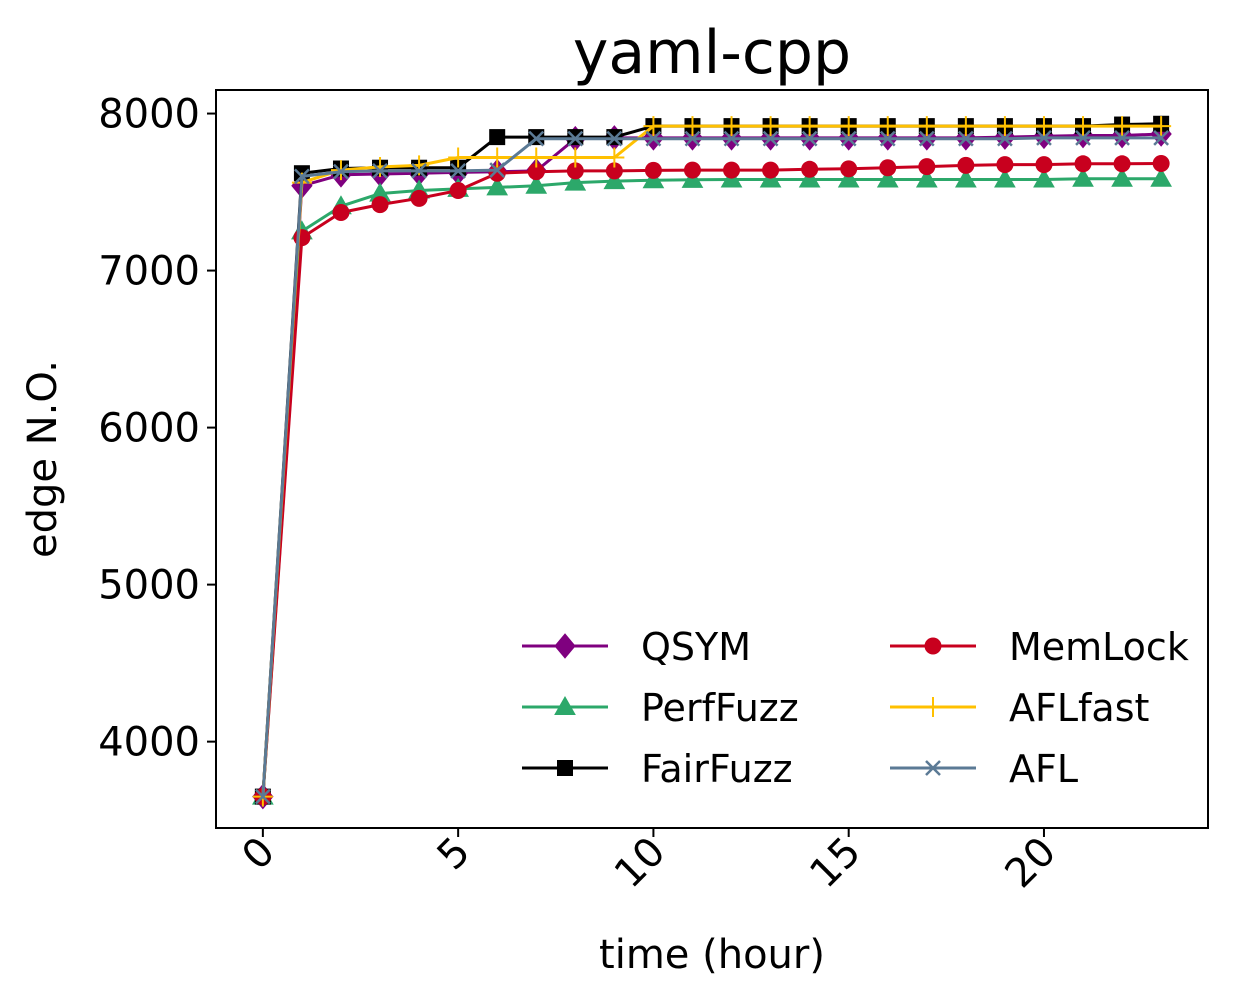 This screenshot has height=1005, width=1239. I want to click on chart-title: yaml-cpp, so click(712, 53).